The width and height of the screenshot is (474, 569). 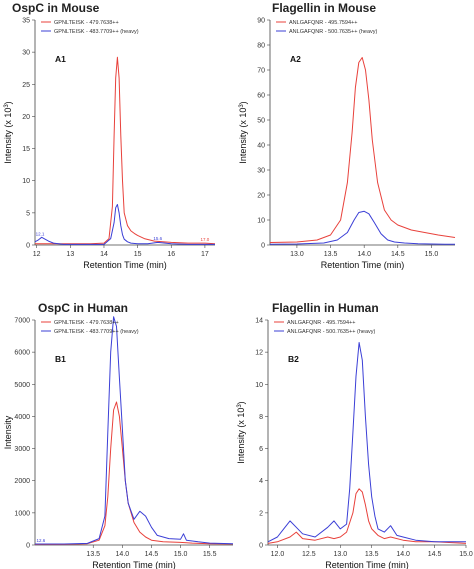 What do you see at coordinates (261, 146) in the screenshot?
I see `y-tick-label: 40` at bounding box center [261, 146].